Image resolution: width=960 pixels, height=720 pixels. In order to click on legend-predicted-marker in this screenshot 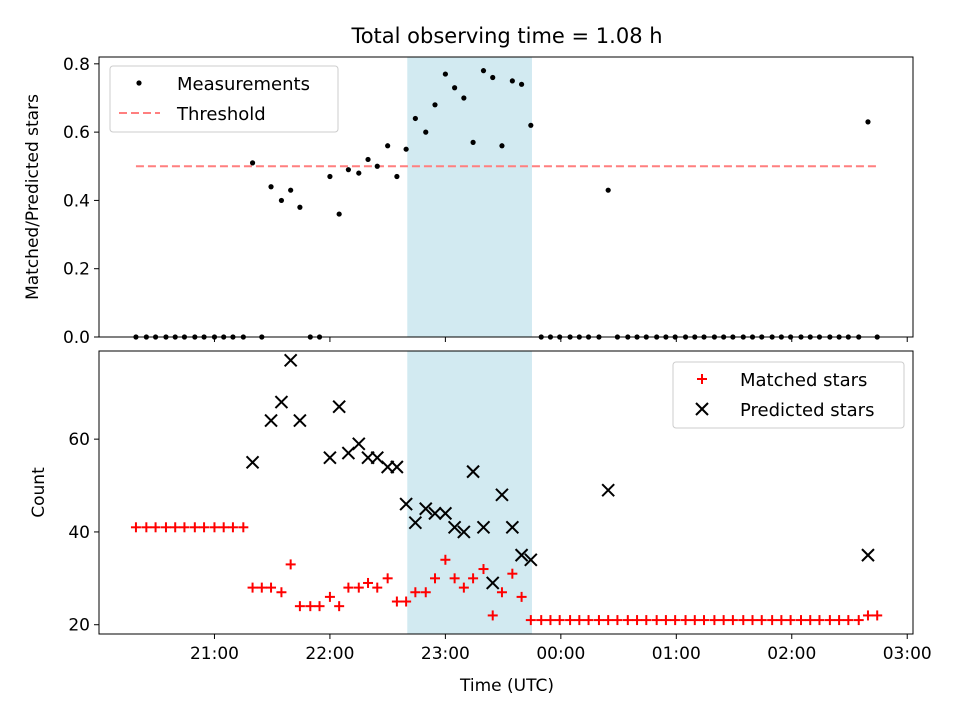, I will do `click(702, 409)`.